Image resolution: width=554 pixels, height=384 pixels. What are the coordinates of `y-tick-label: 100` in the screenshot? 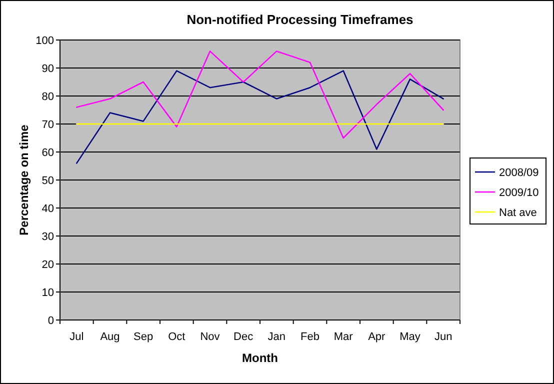 It's located at (45, 41).